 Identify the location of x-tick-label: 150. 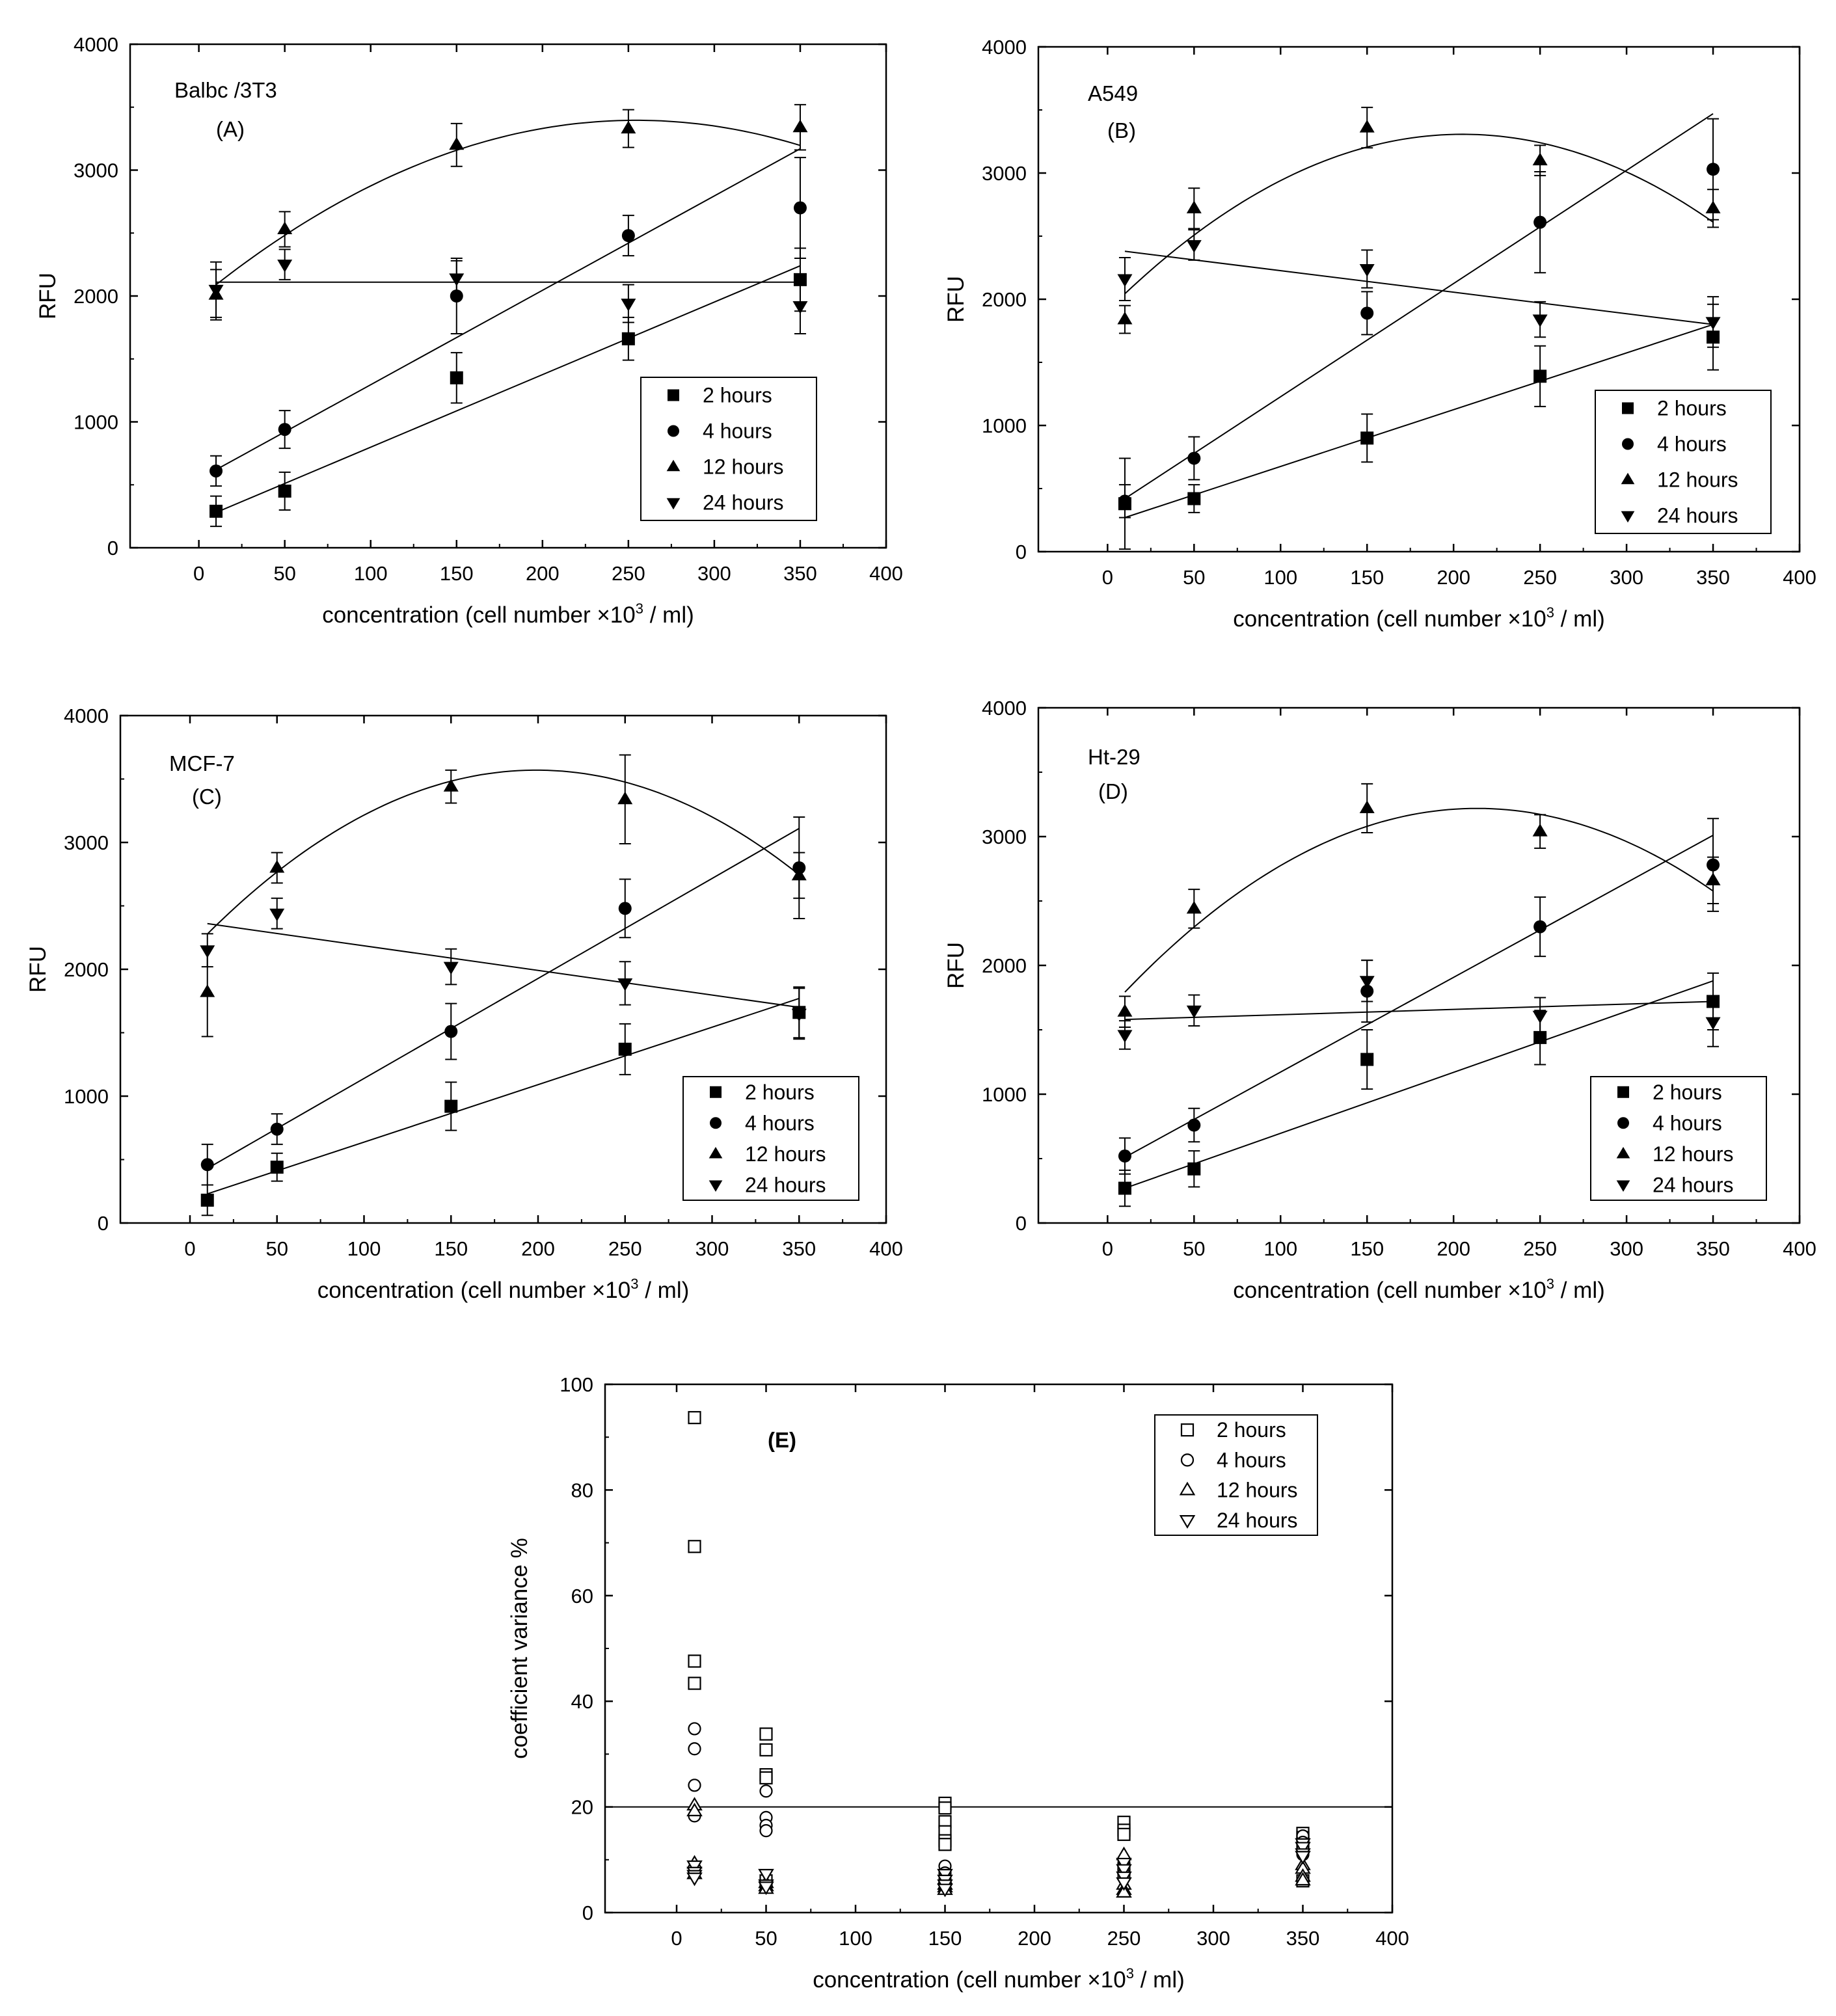
(945, 1938).